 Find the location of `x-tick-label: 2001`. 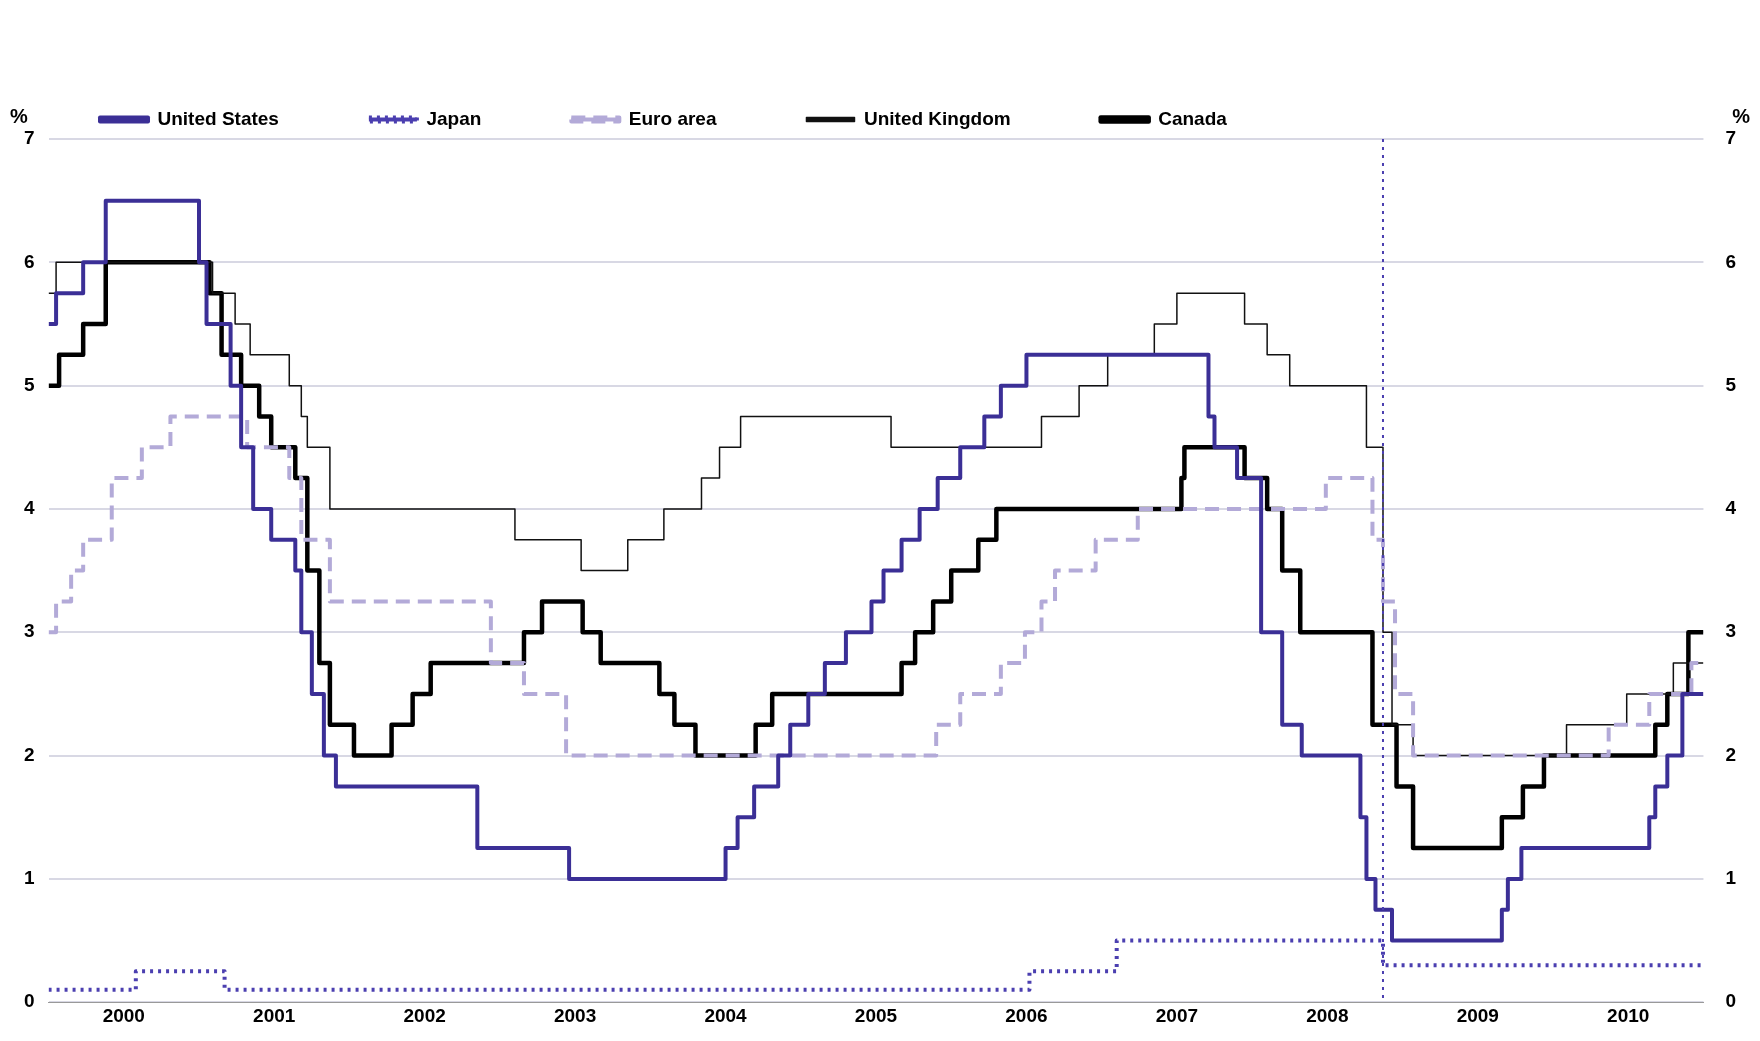

x-tick-label: 2001 is located at coordinates (274, 1015).